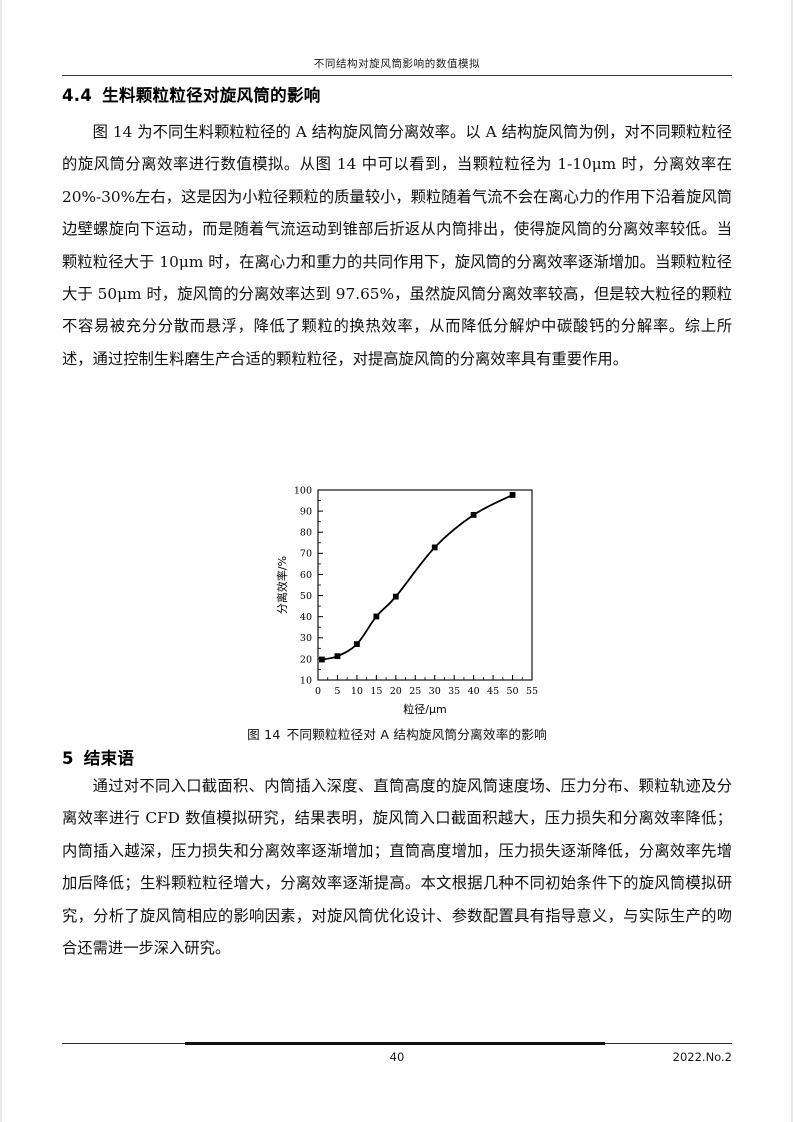 Image resolution: width=793 pixels, height=1122 pixels. I want to click on figure-14-caption: 图 14 不同颗粒粒径对 A 结构旋风筒分离效率的影响, so click(397, 733).